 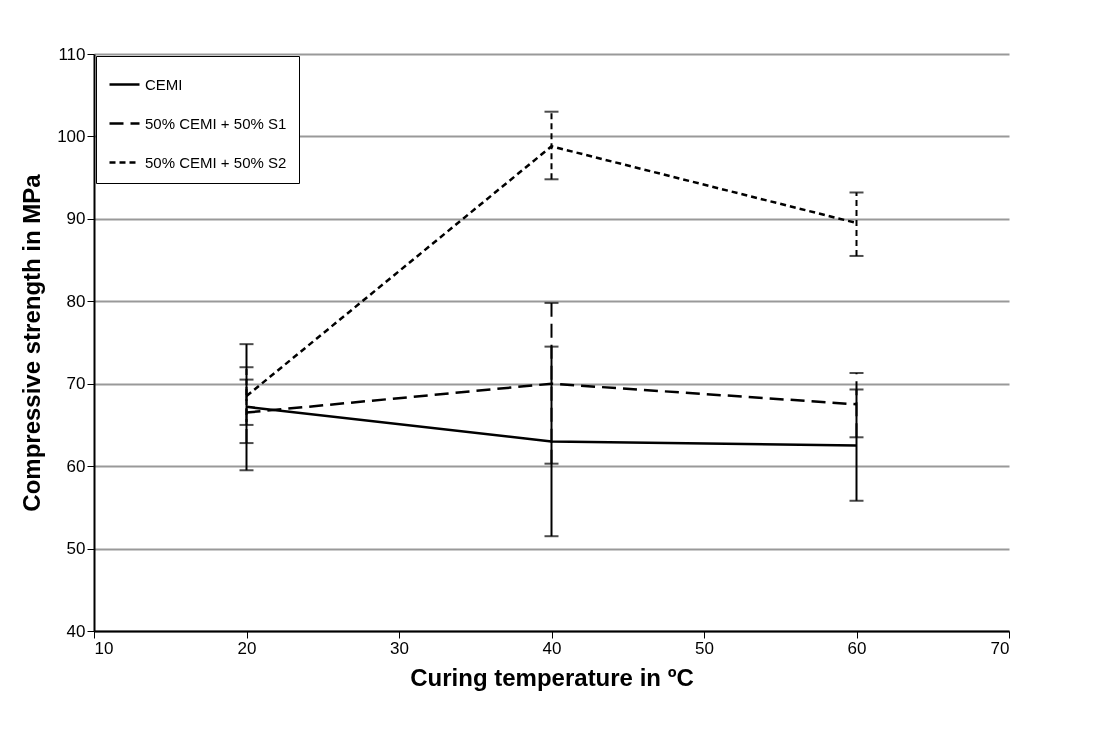 I want to click on y-tick-label: 70, so click(x=76, y=384).